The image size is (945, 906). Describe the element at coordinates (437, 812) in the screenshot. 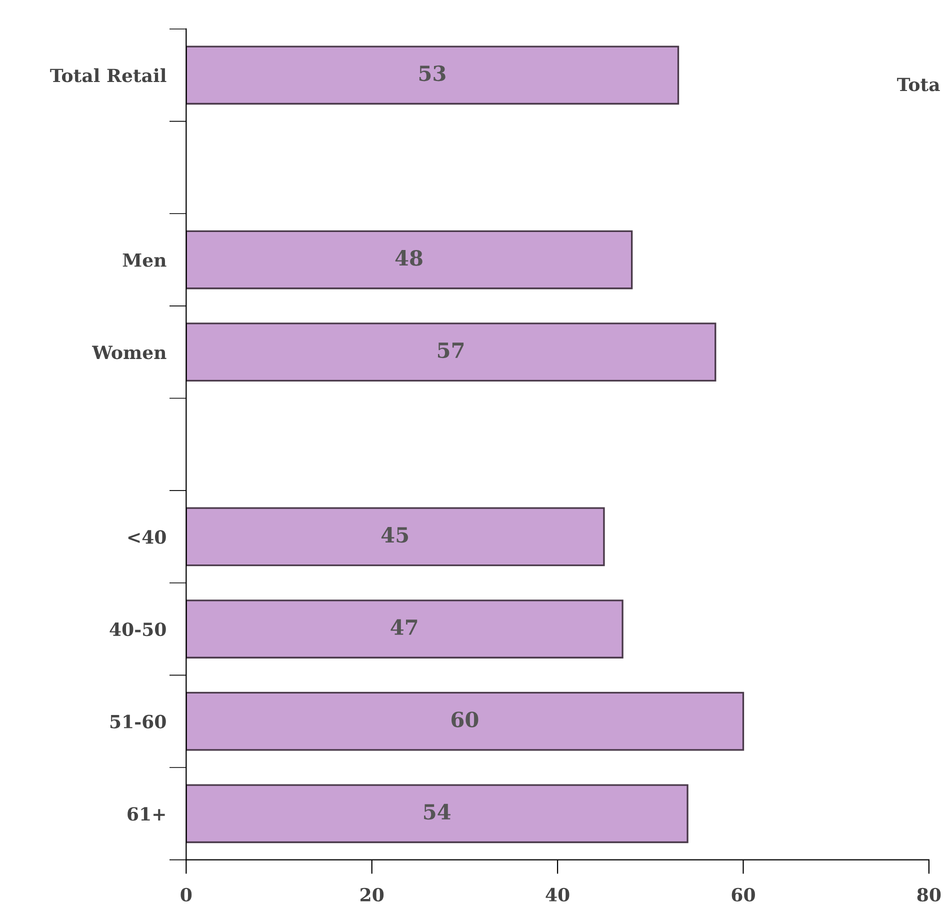

I see `data-label: 54` at that location.